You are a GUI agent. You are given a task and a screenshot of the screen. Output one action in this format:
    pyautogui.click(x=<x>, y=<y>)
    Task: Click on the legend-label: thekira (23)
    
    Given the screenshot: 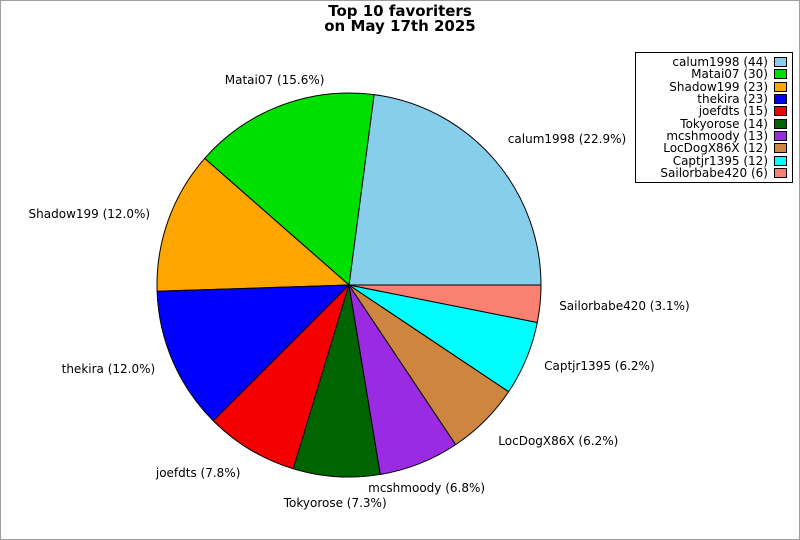 What is the action you would take?
    pyautogui.click(x=732, y=99)
    